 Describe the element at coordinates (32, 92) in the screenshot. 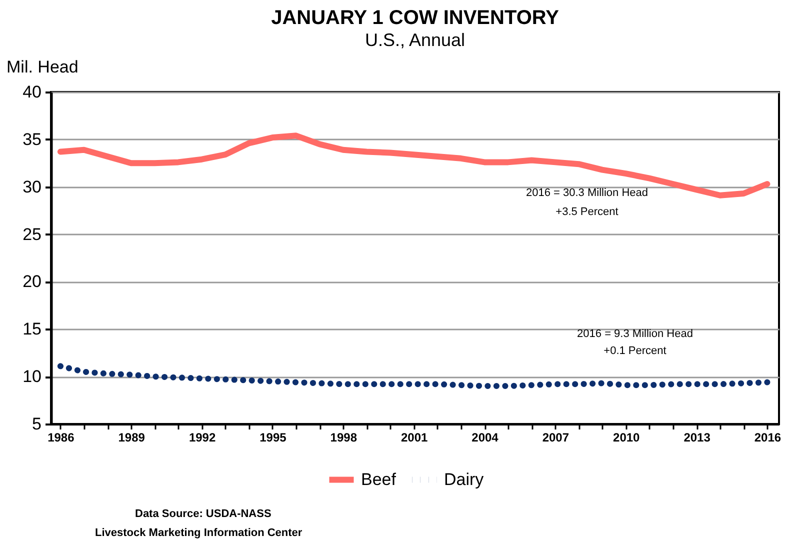

I see `y-tick-label: 40` at that location.